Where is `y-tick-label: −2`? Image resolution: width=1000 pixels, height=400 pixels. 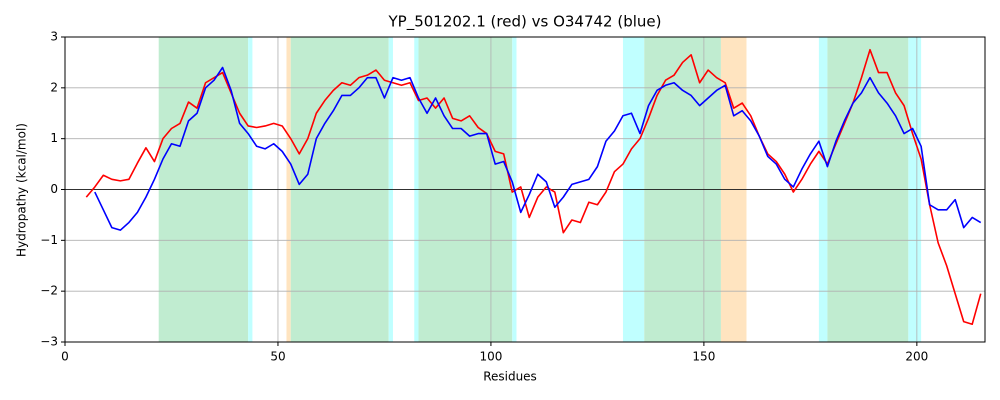
y-tick-label: −2 is located at coordinates (49, 291).